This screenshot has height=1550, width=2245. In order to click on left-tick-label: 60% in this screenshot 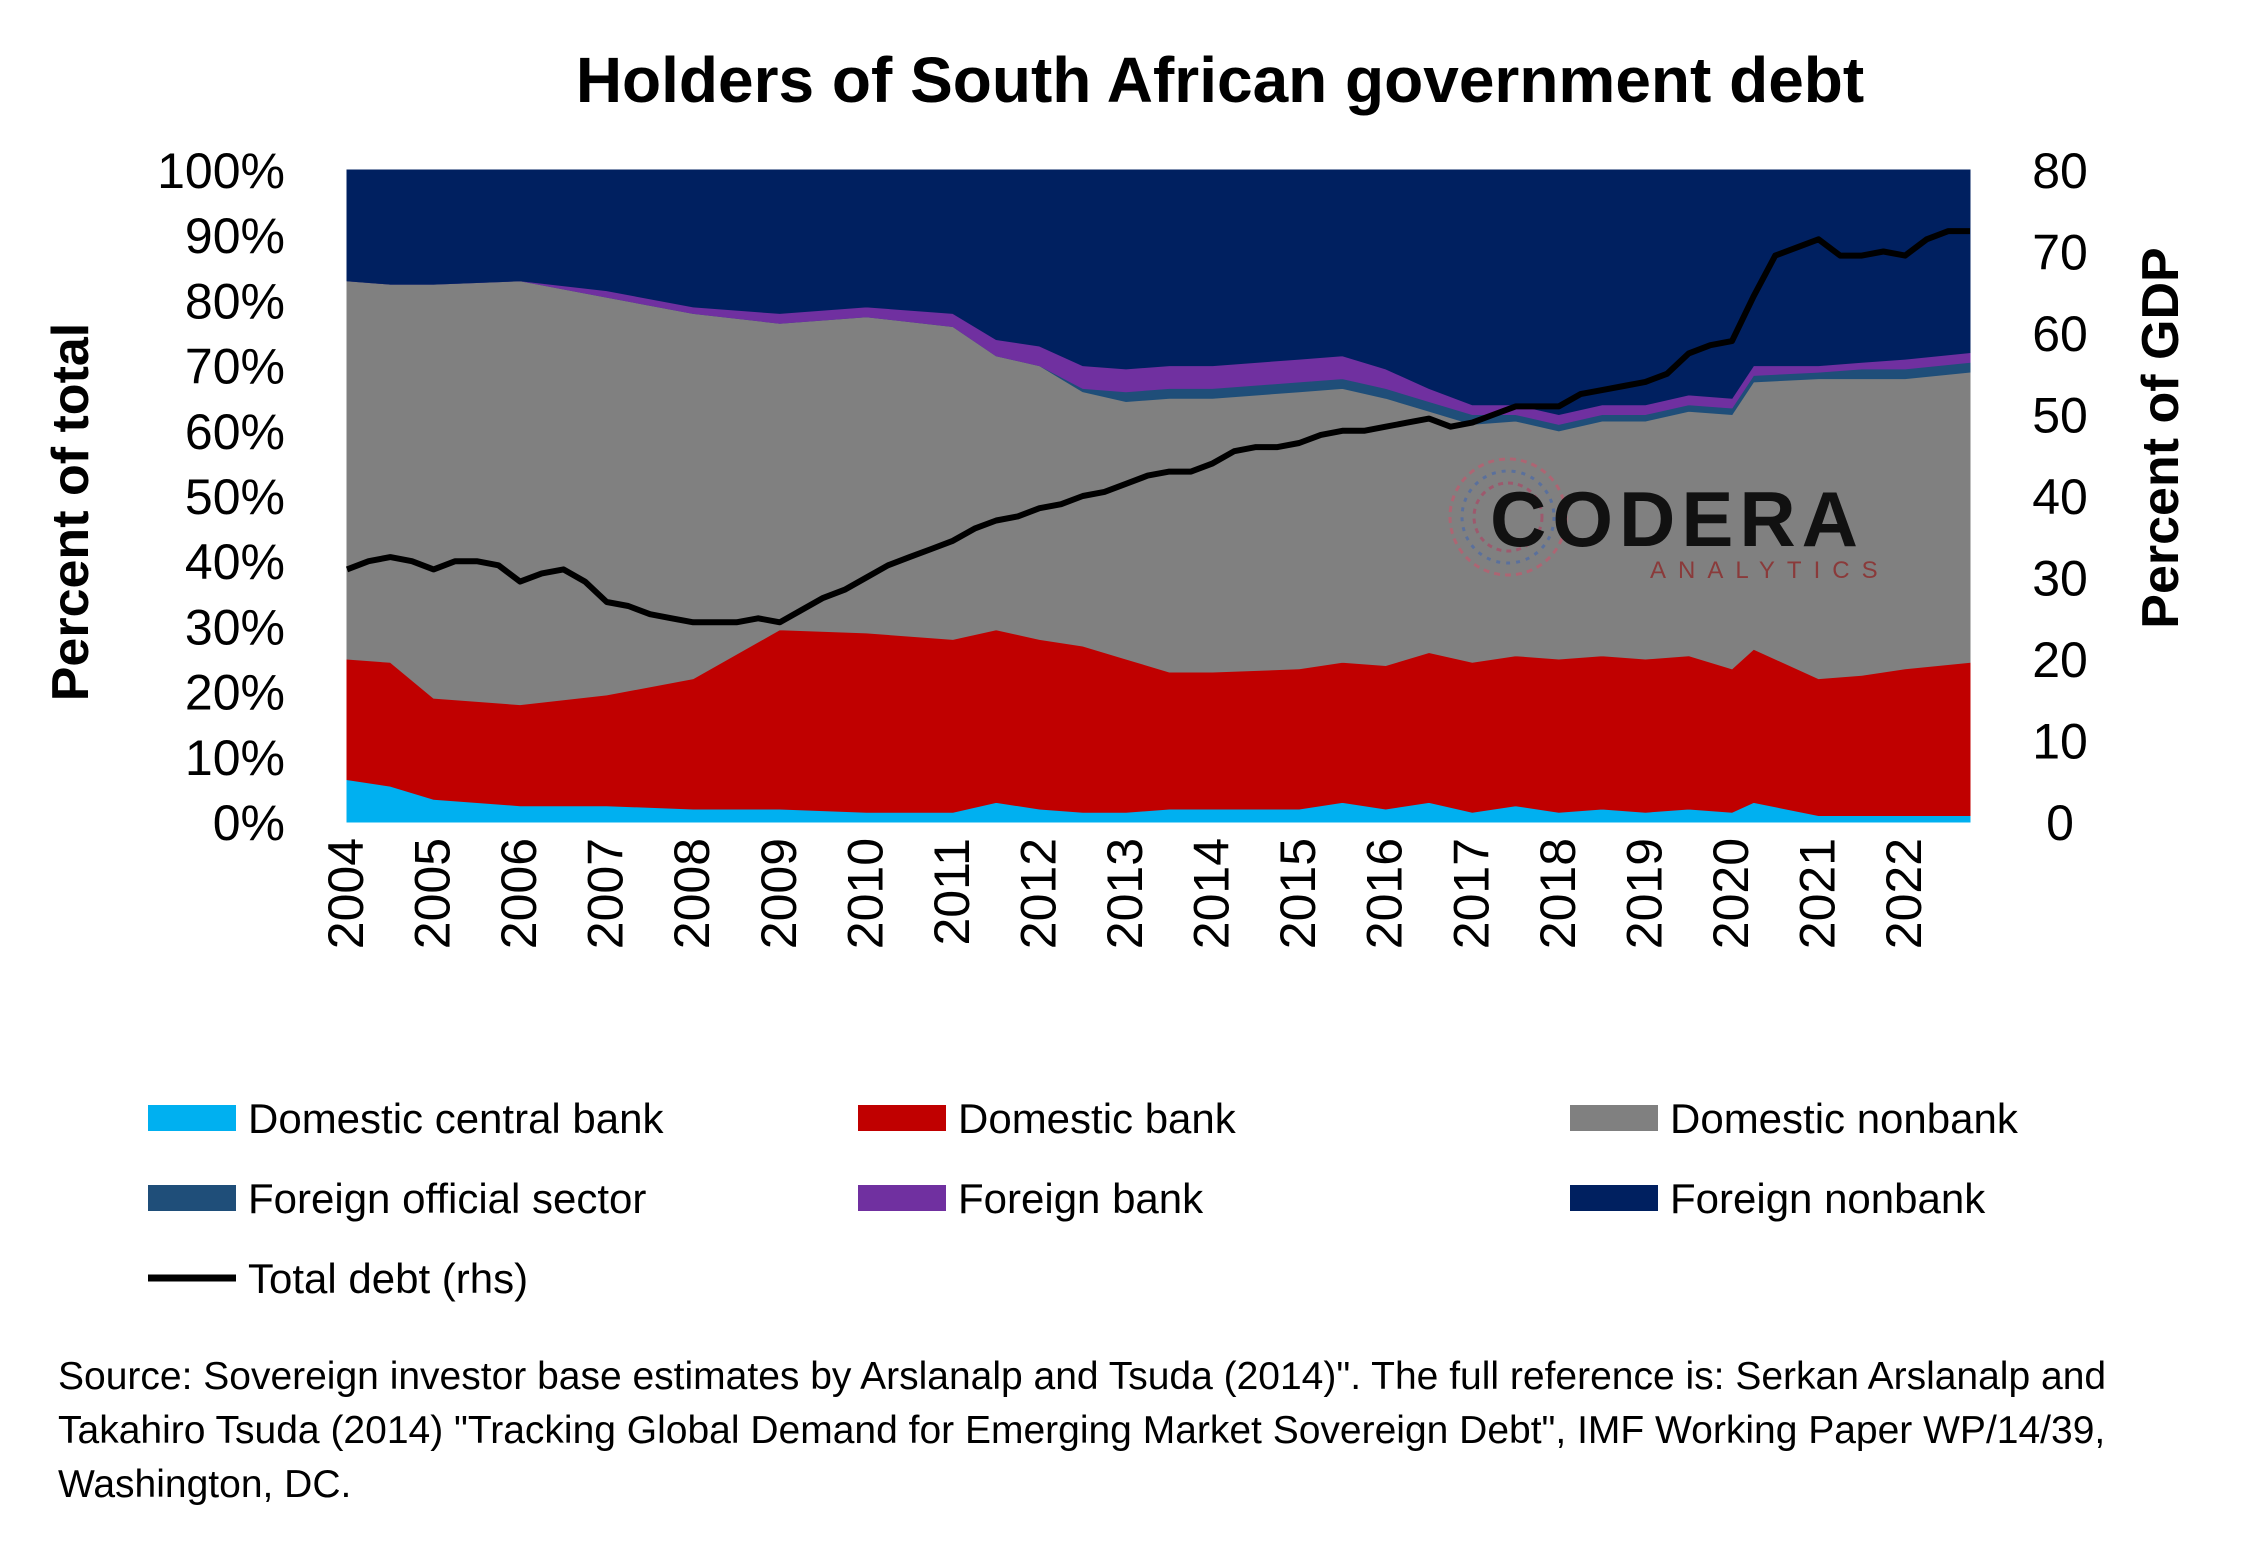, I will do `click(235, 432)`.